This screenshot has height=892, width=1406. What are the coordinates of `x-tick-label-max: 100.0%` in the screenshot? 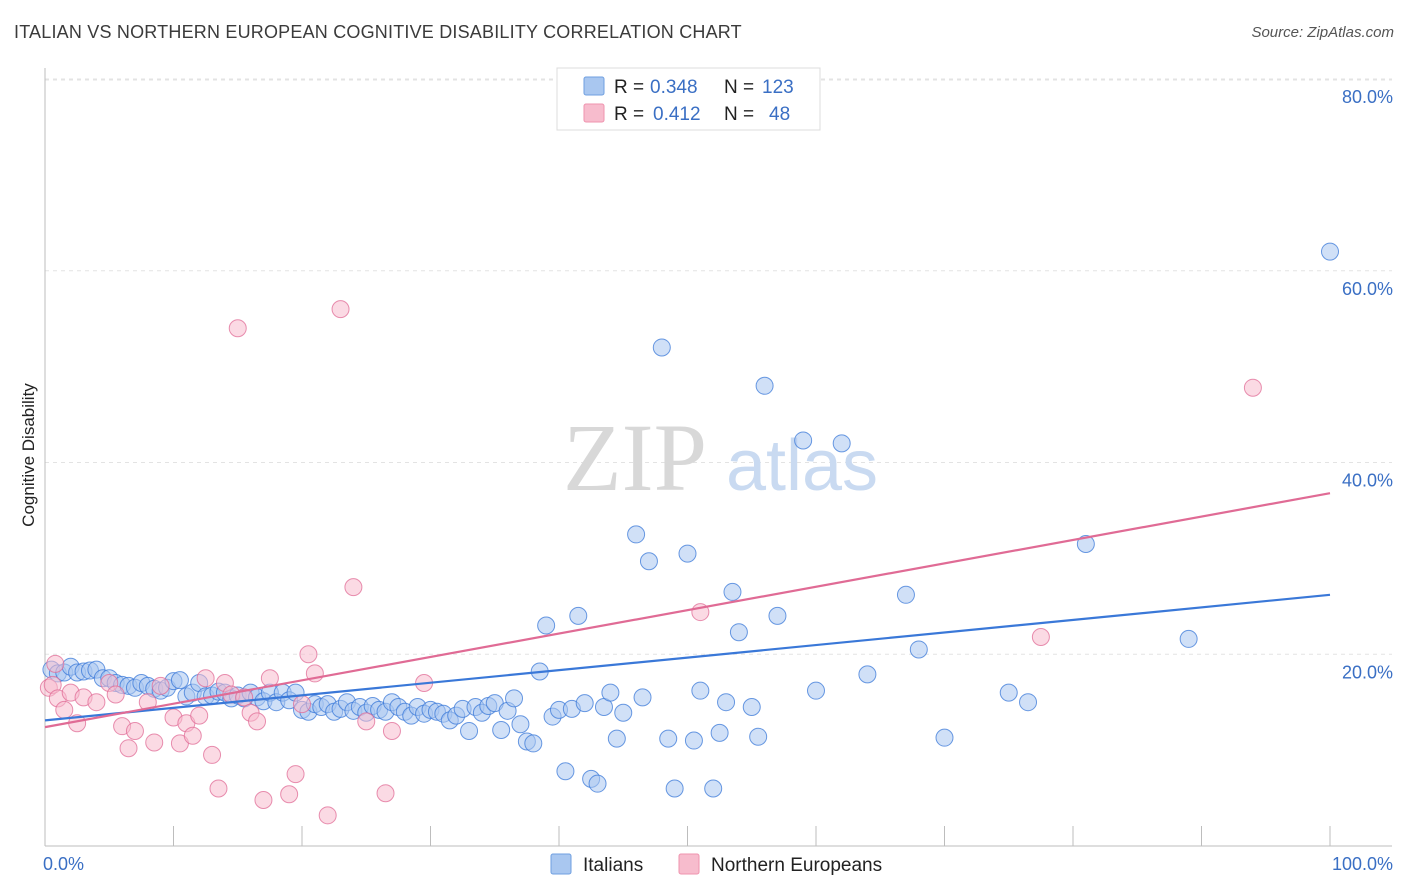 It's located at (1362, 864).